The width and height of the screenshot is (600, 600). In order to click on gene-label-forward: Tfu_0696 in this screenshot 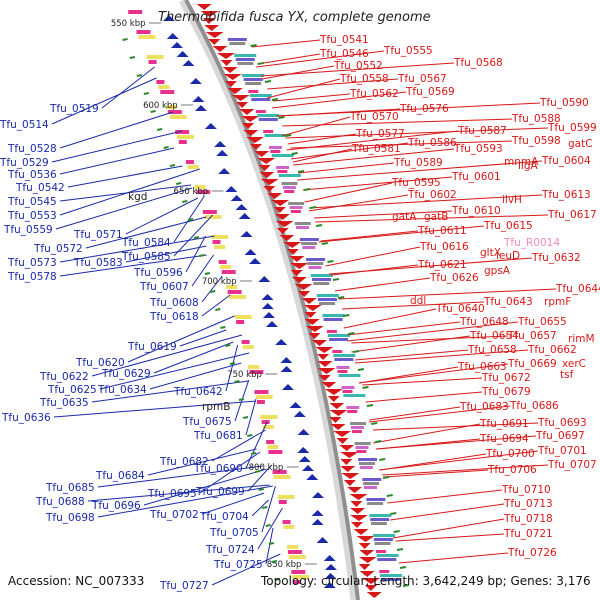, I will do `click(116, 506)`.